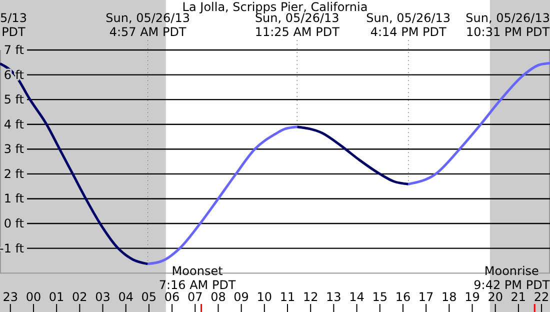  What do you see at coordinates (403, 297) in the screenshot?
I see `x-tick-label: 16` at bounding box center [403, 297].